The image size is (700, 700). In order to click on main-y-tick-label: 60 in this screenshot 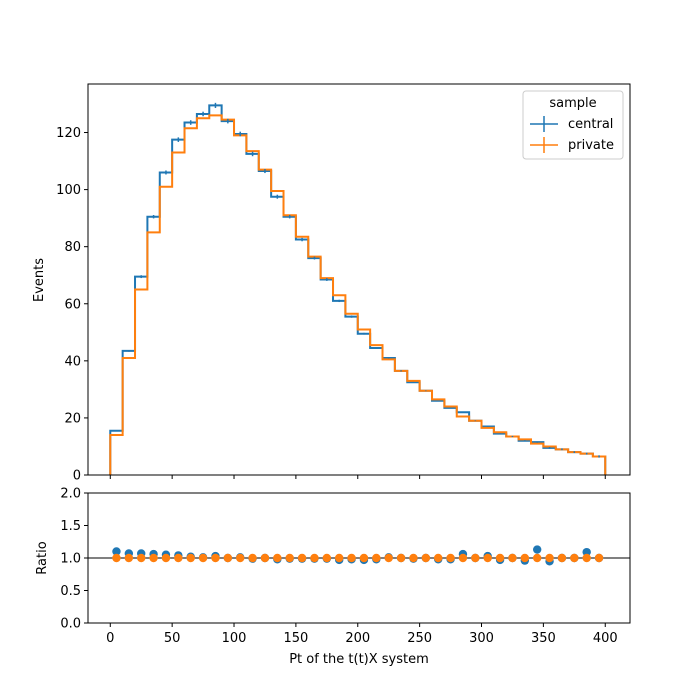, I will do `click(72, 304)`.